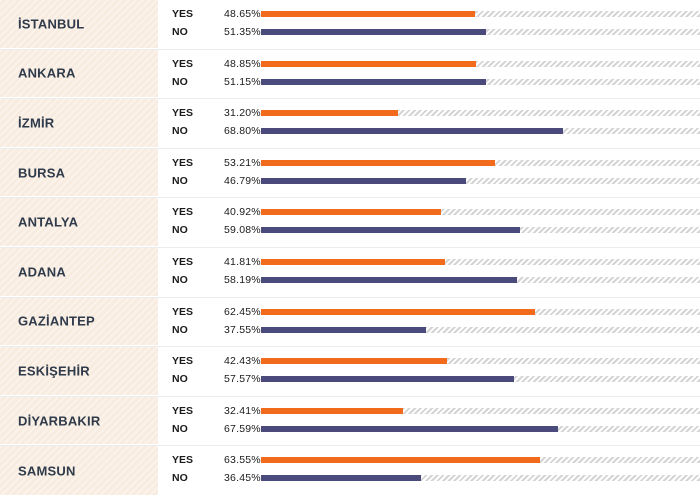  Describe the element at coordinates (79, 471) in the screenshot. I see `city-cell: SAMSUN` at that location.